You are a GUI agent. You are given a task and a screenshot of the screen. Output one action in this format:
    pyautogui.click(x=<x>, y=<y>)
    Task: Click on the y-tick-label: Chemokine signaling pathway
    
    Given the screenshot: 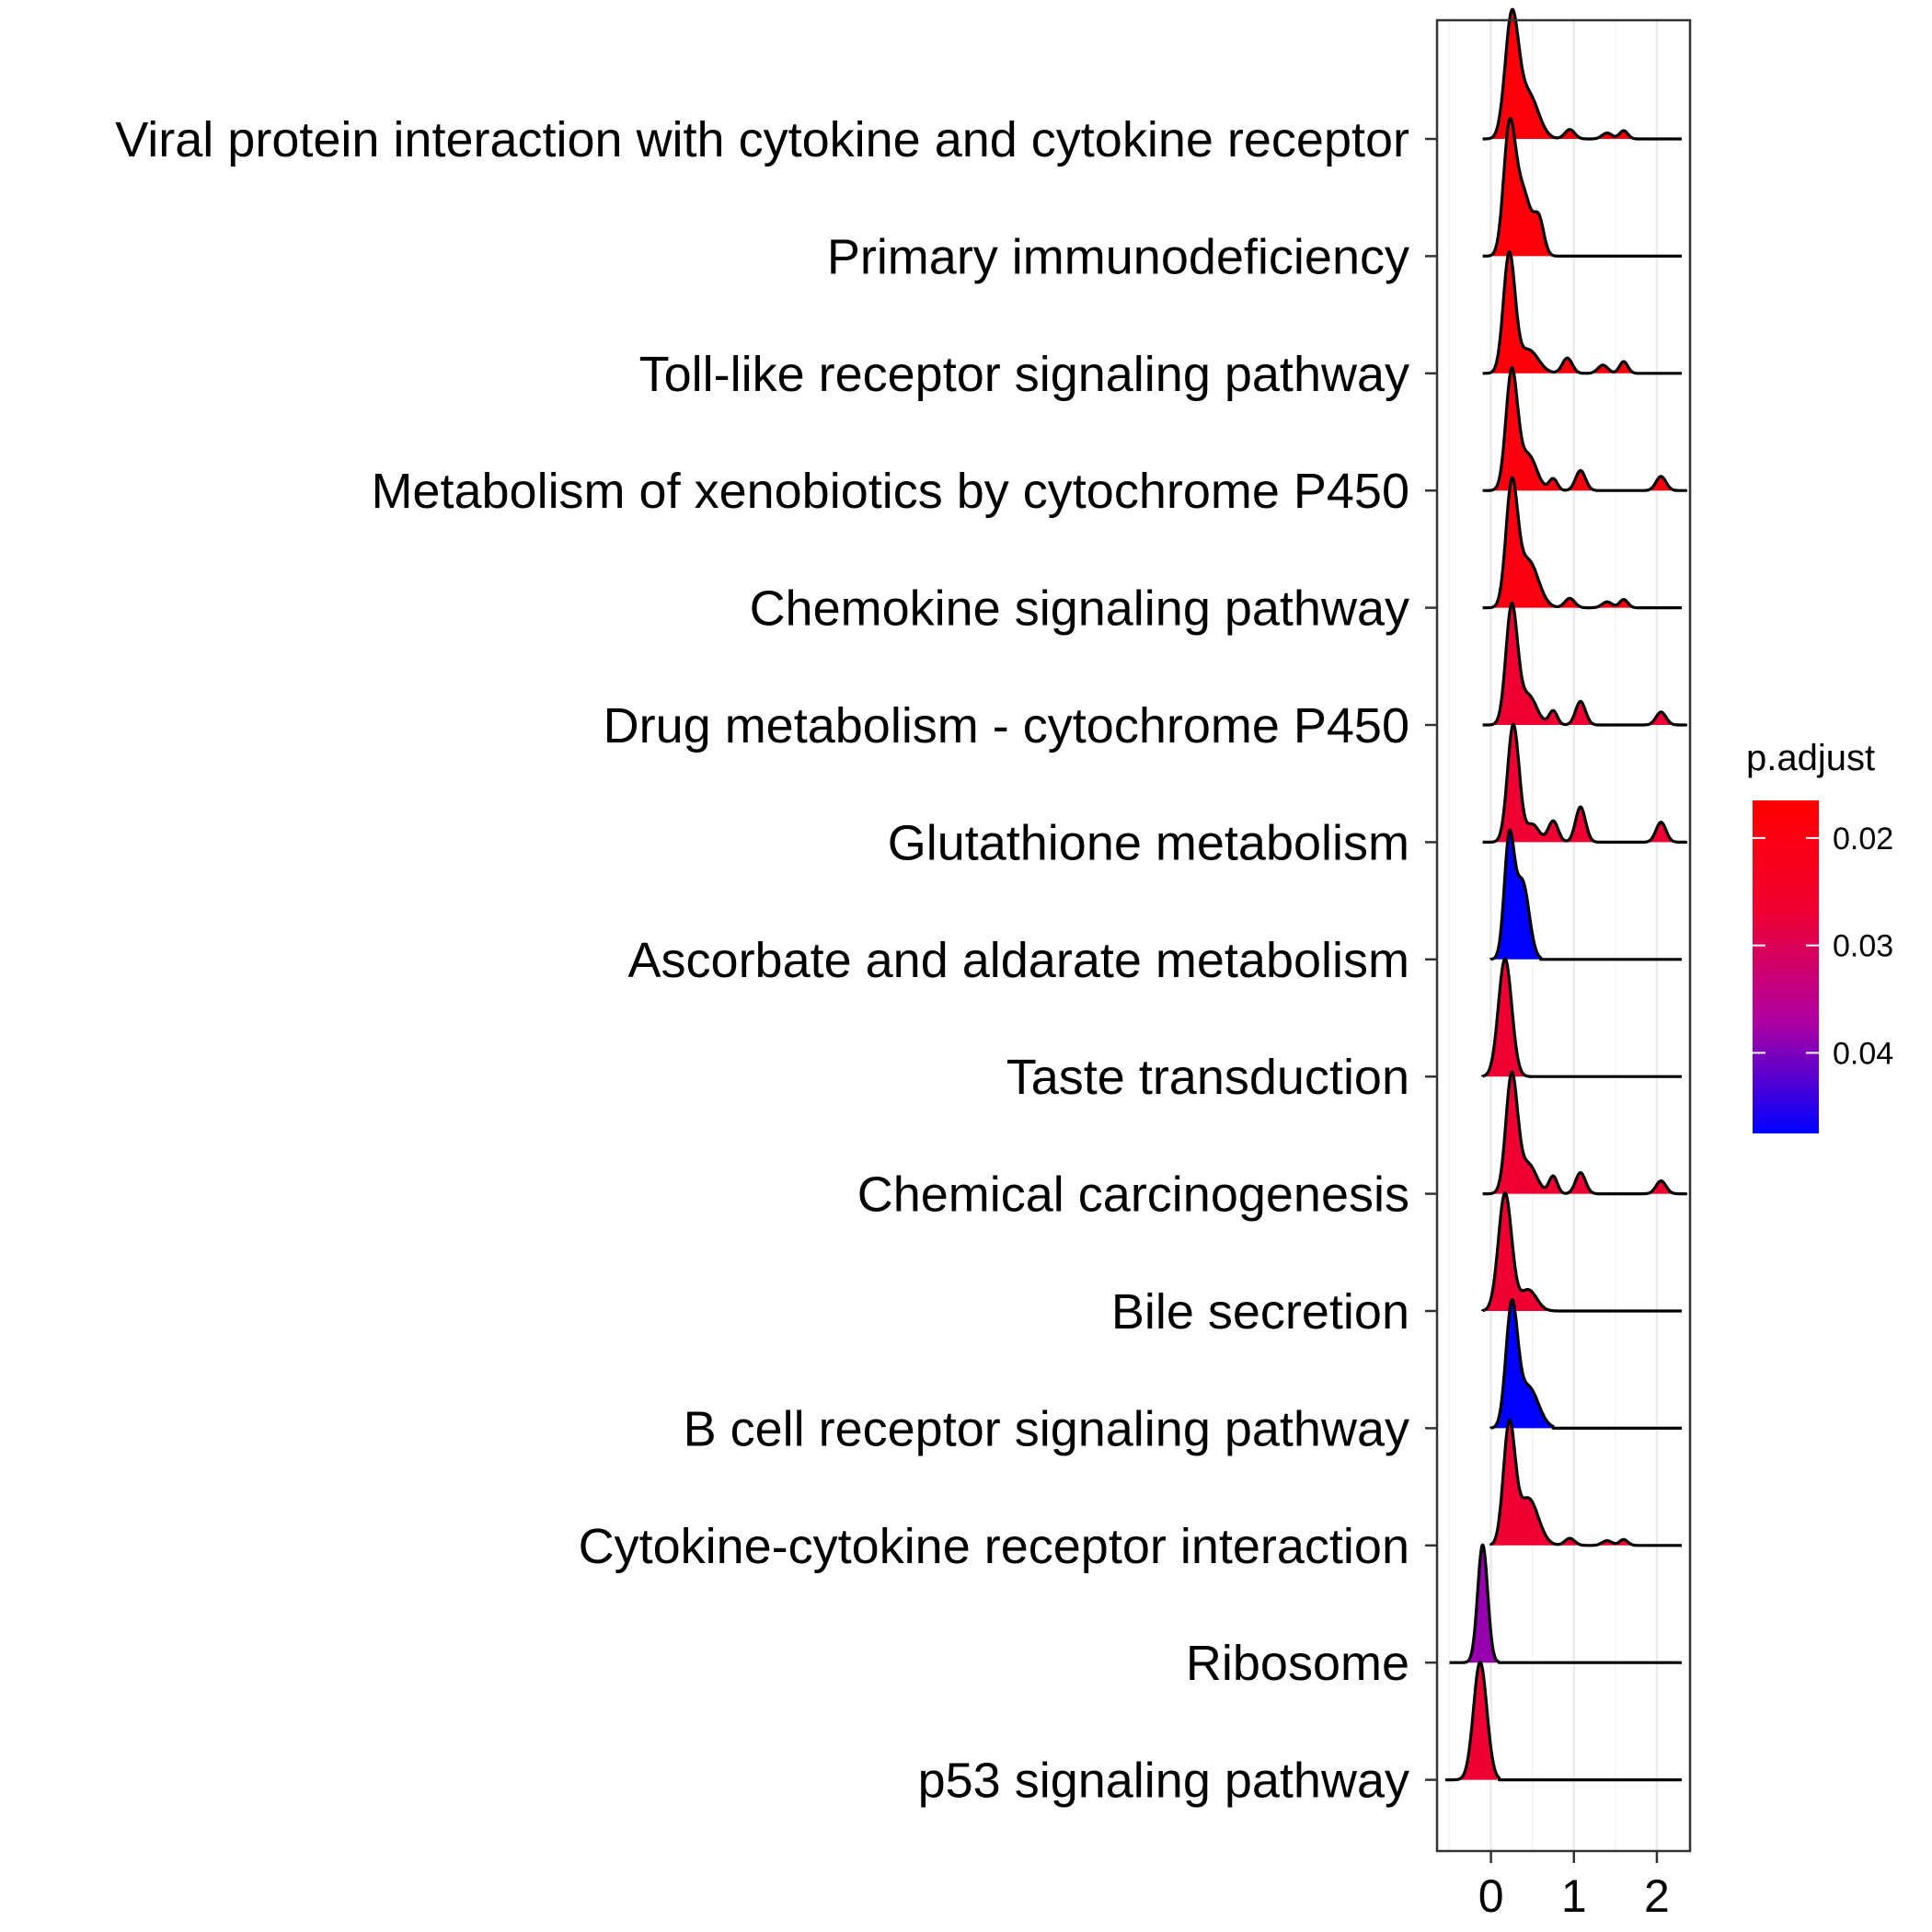 What is the action you would take?
    pyautogui.click(x=1079, y=609)
    